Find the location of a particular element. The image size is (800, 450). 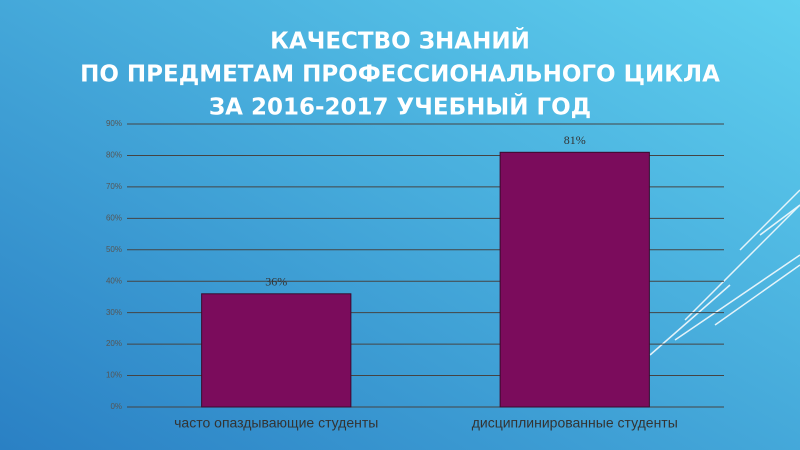

y-tick-label: 30% is located at coordinates (114, 312).